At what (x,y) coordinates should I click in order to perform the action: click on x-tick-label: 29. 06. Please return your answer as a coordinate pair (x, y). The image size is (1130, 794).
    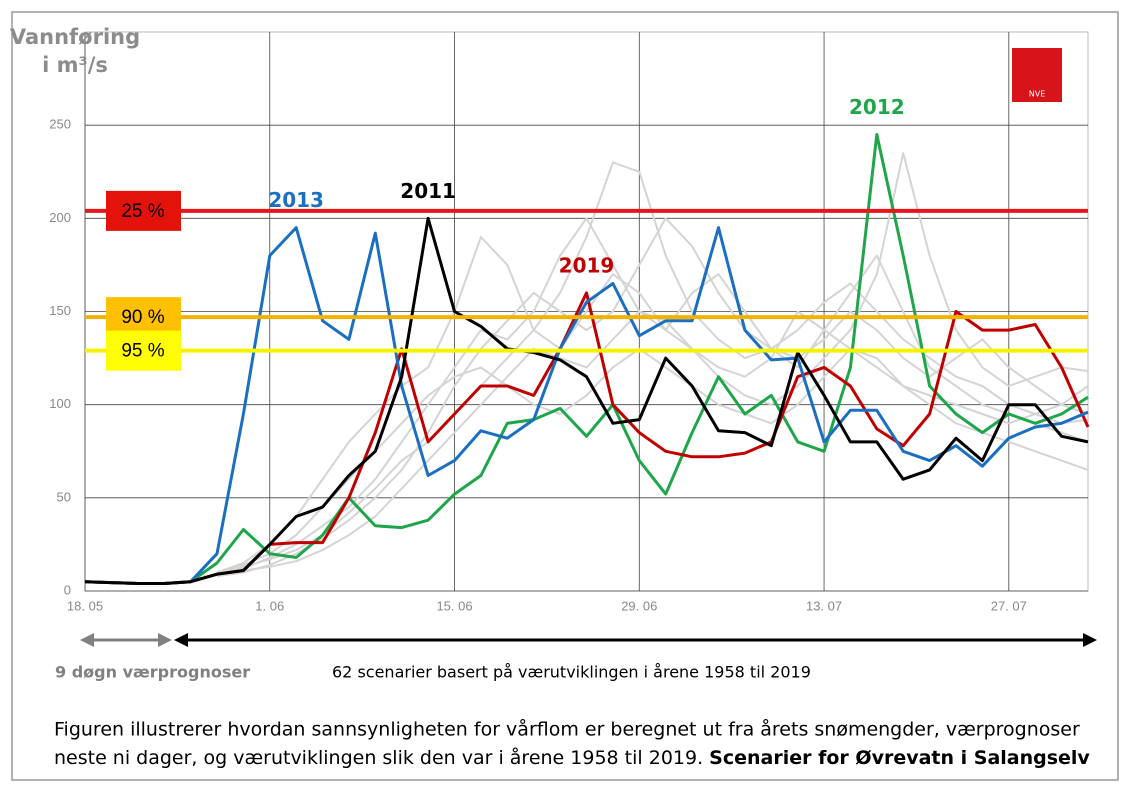
    Looking at the image, I should click on (639, 605).